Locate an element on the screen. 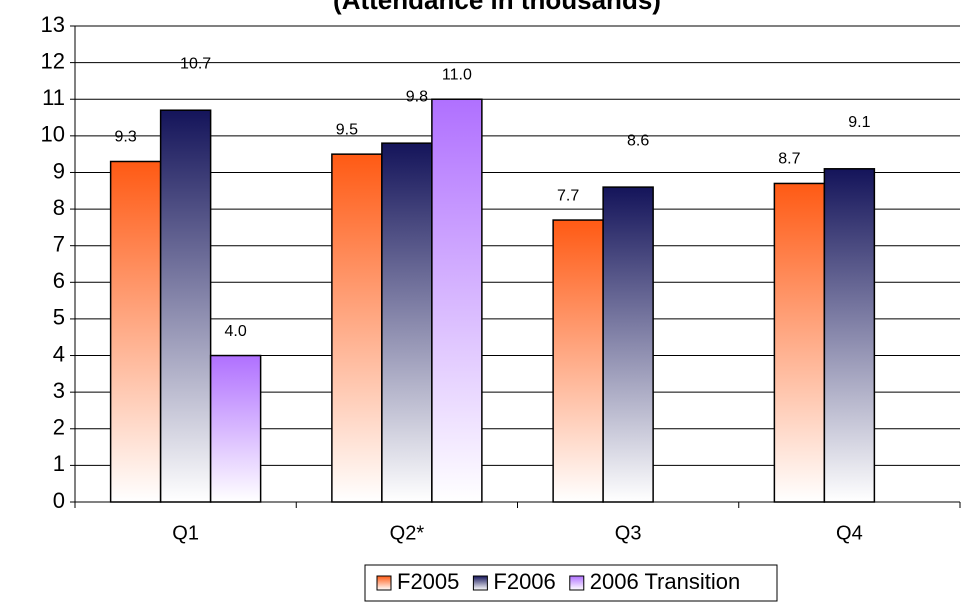  chart-title: (Attendance in thousands) is located at coordinates (497, 7).